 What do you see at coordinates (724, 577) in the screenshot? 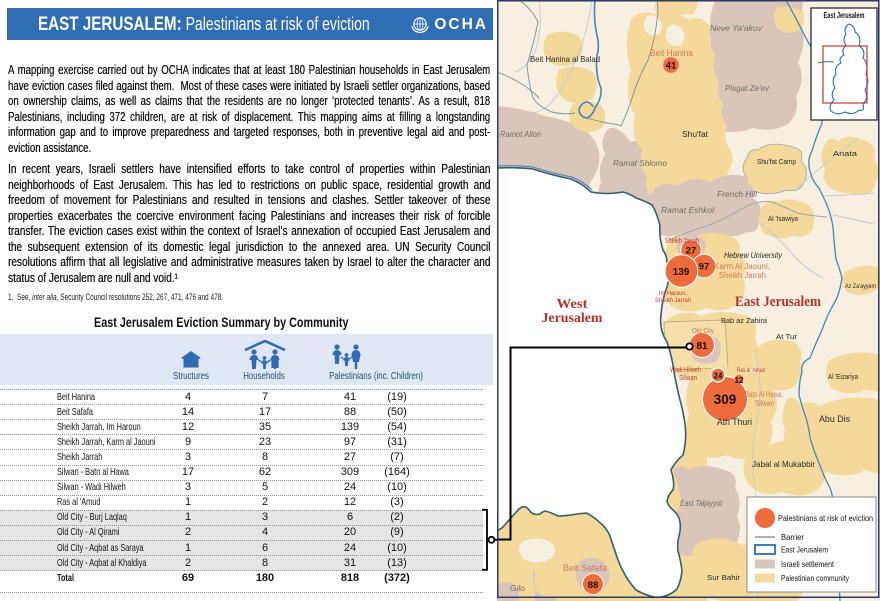
I see `svg-text: Sur Bahir` at bounding box center [724, 577].